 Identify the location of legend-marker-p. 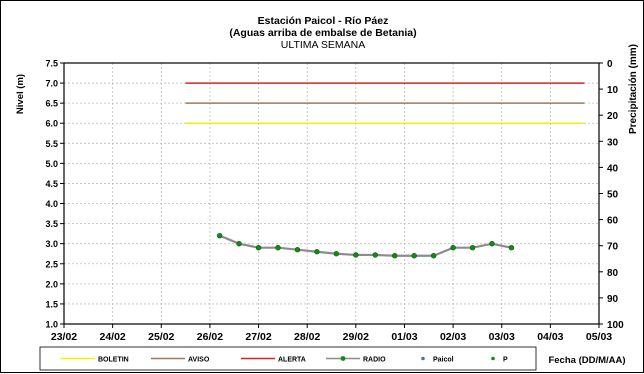
(493, 358).